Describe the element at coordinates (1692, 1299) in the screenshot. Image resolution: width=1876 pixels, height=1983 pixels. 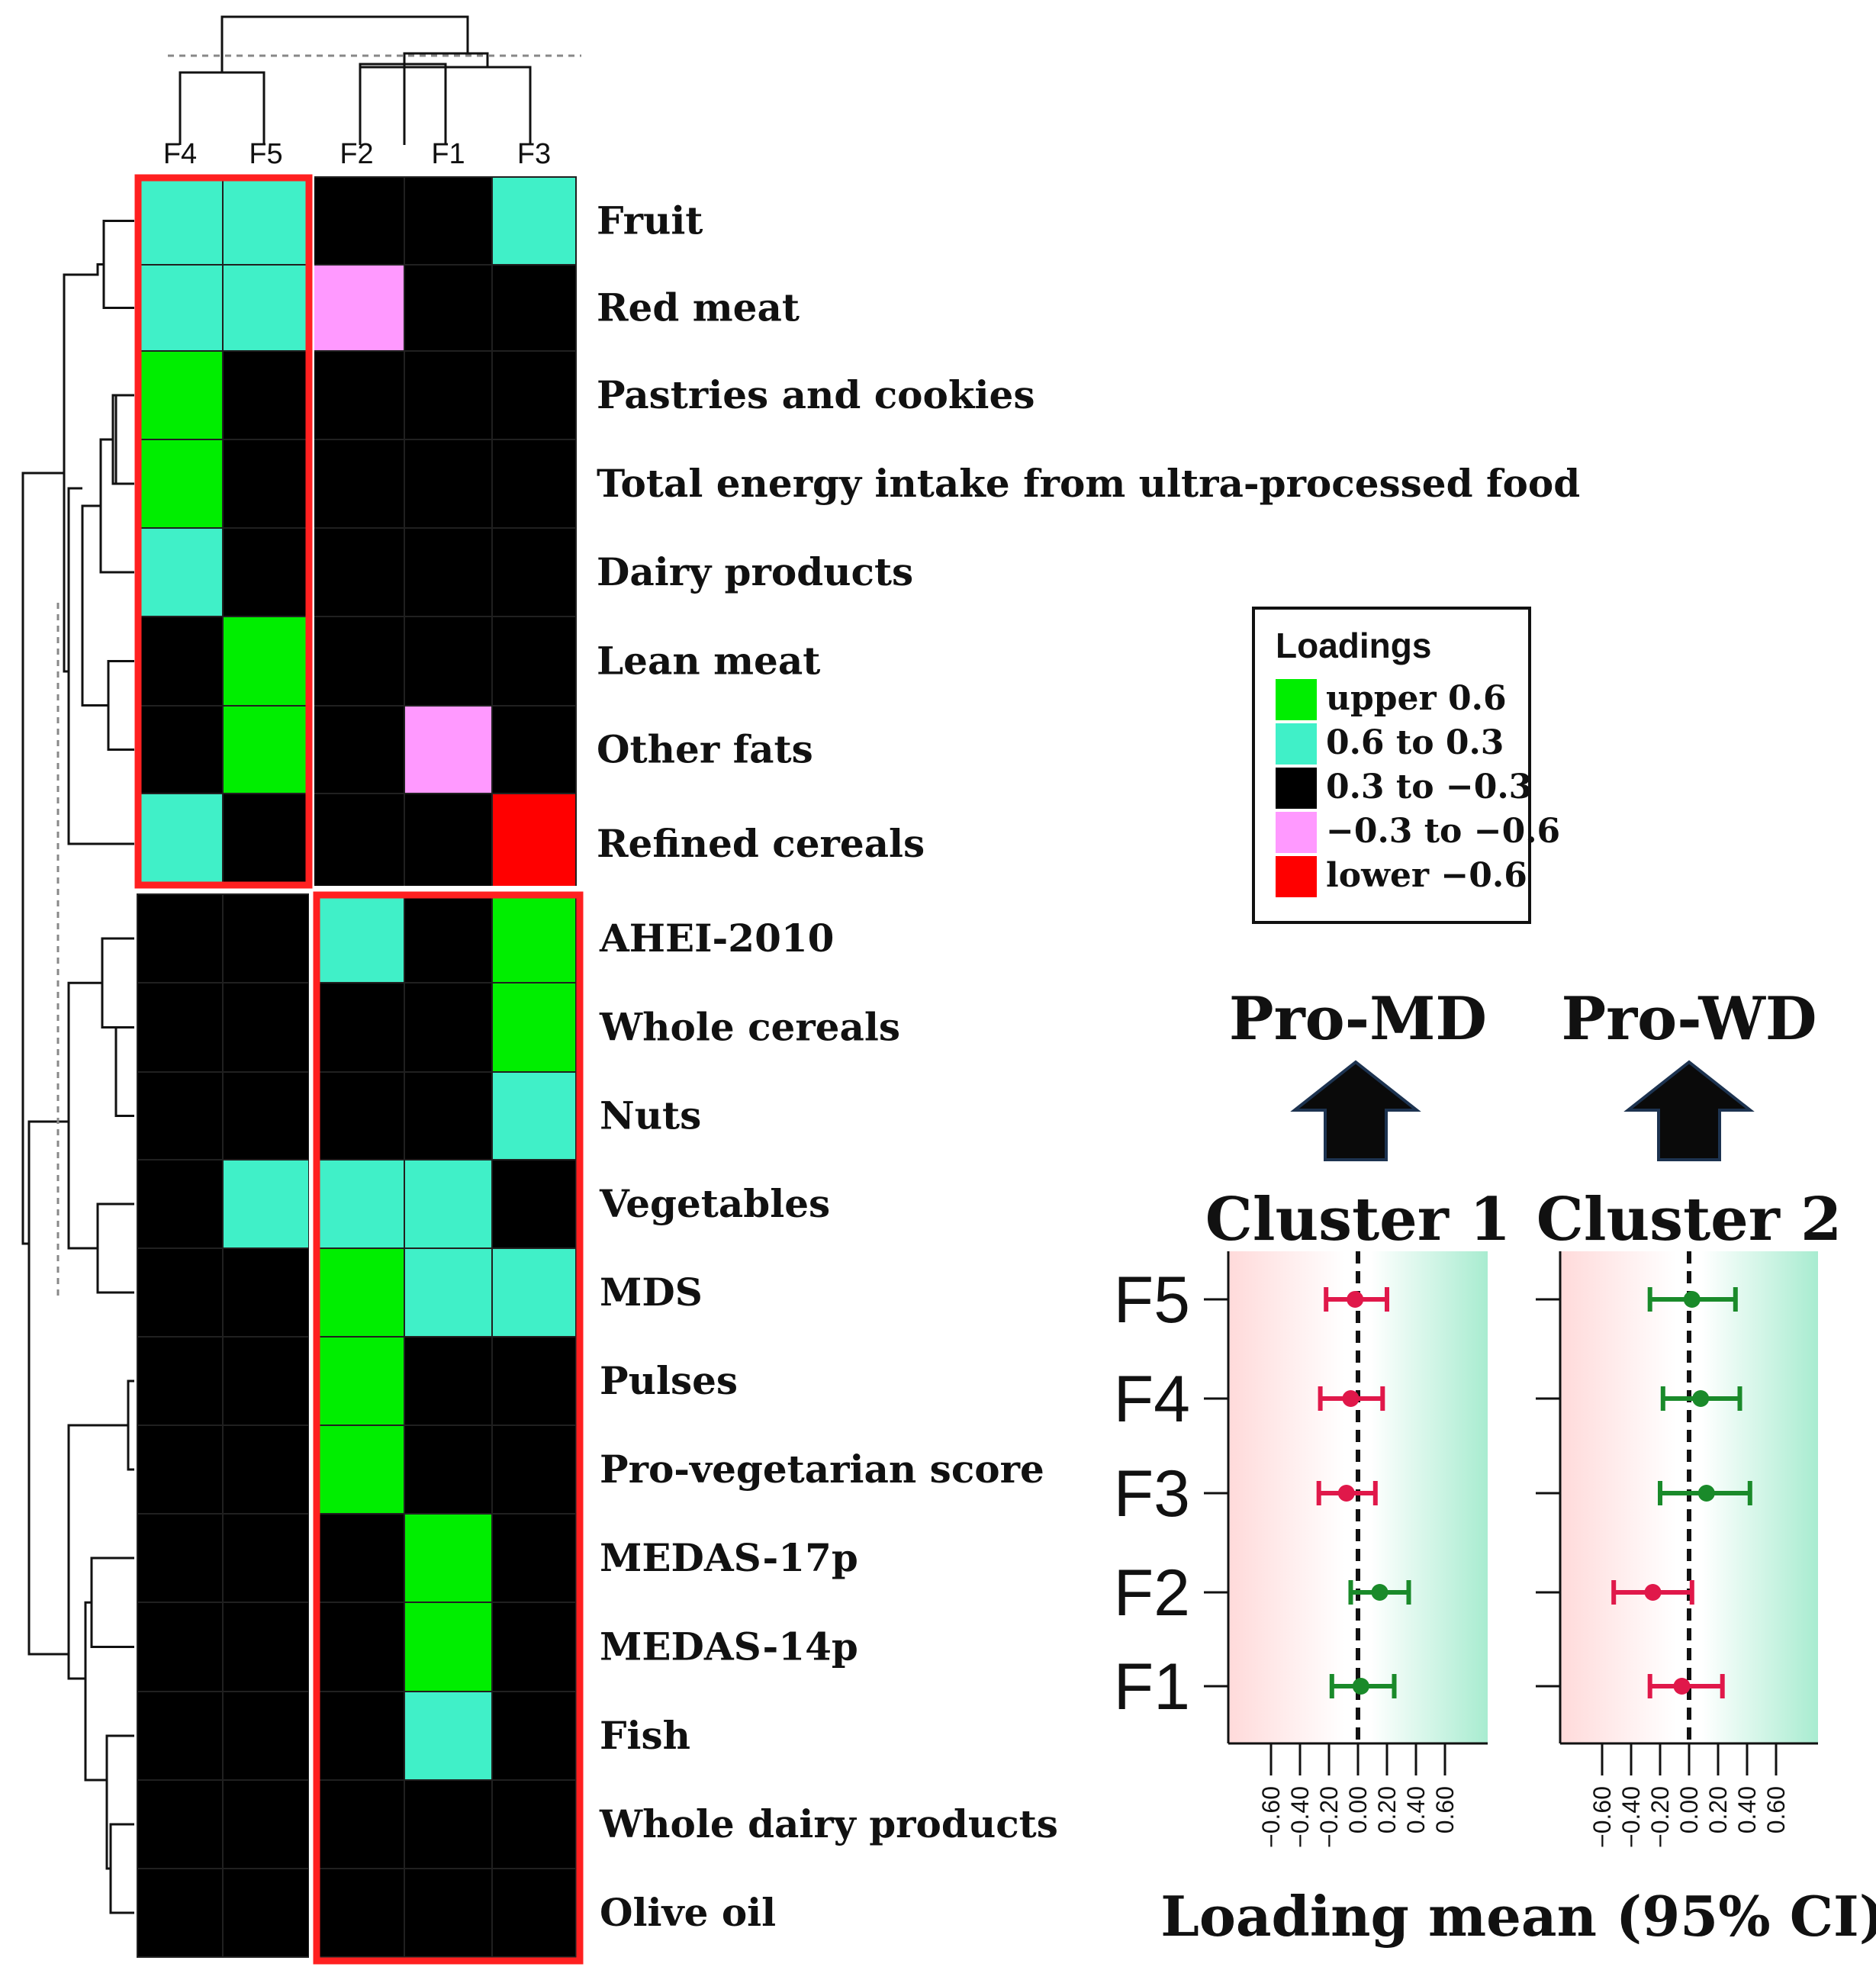
I see `forest-point-f5` at that location.